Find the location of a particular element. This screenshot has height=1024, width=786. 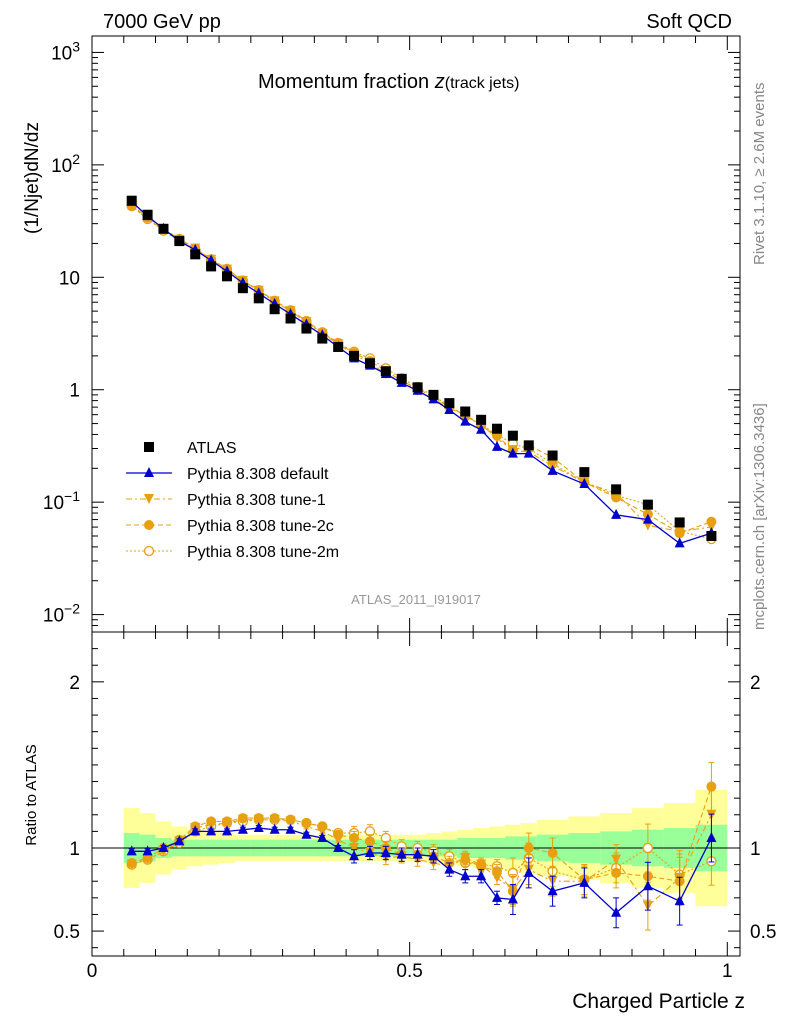

ratio-y-tick-label: 2 is located at coordinates (74, 683).